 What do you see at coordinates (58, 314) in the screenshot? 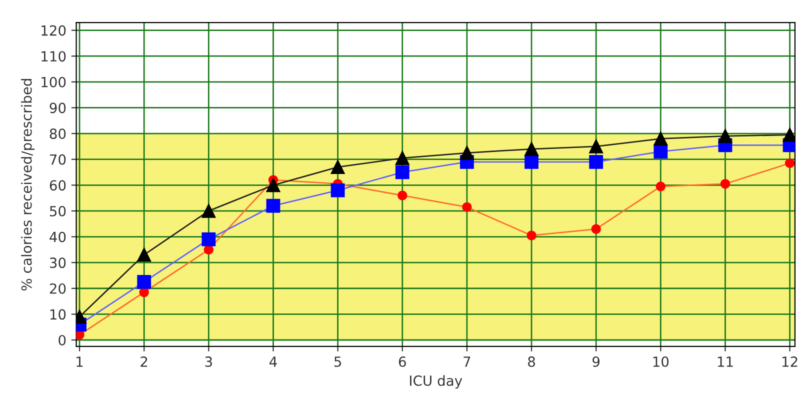
I see `y-tick-label: 10` at bounding box center [58, 314].